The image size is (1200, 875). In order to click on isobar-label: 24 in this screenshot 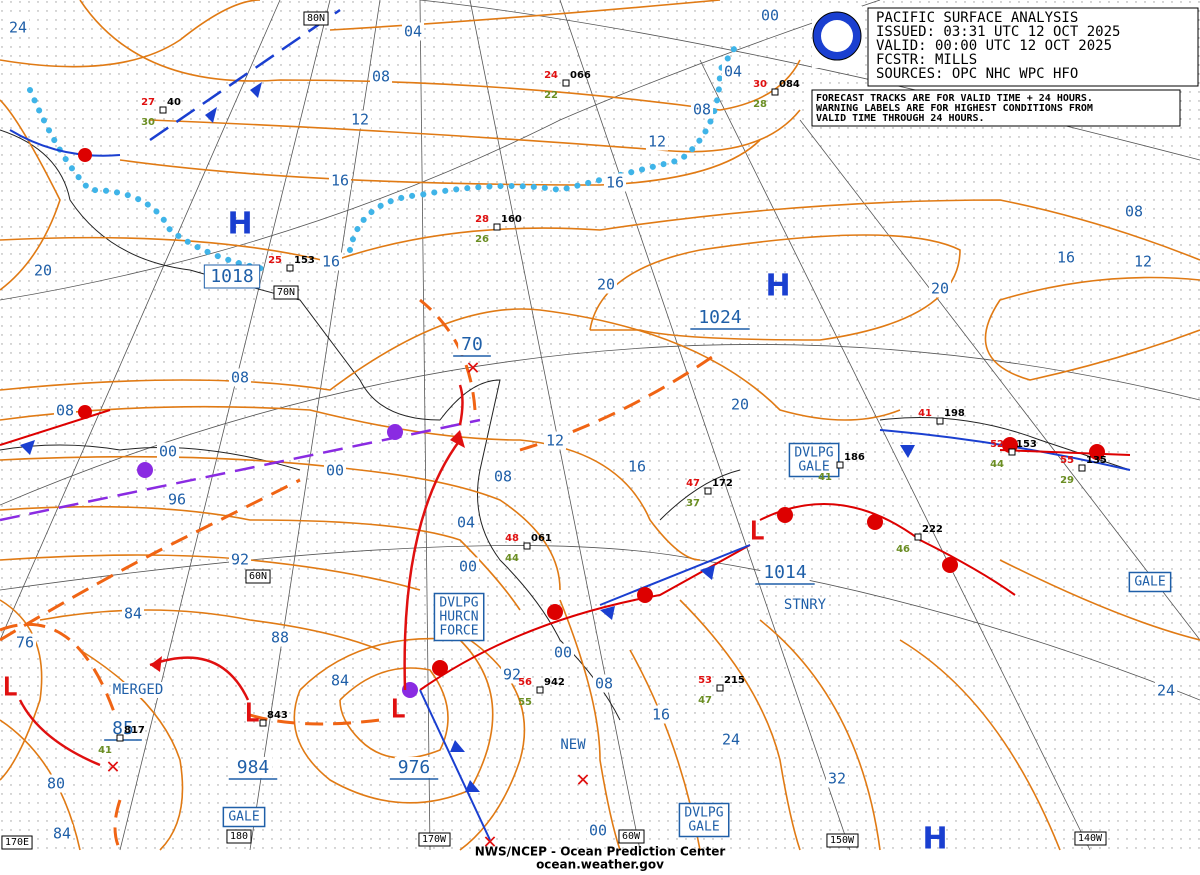, I will do `click(18, 28)`.